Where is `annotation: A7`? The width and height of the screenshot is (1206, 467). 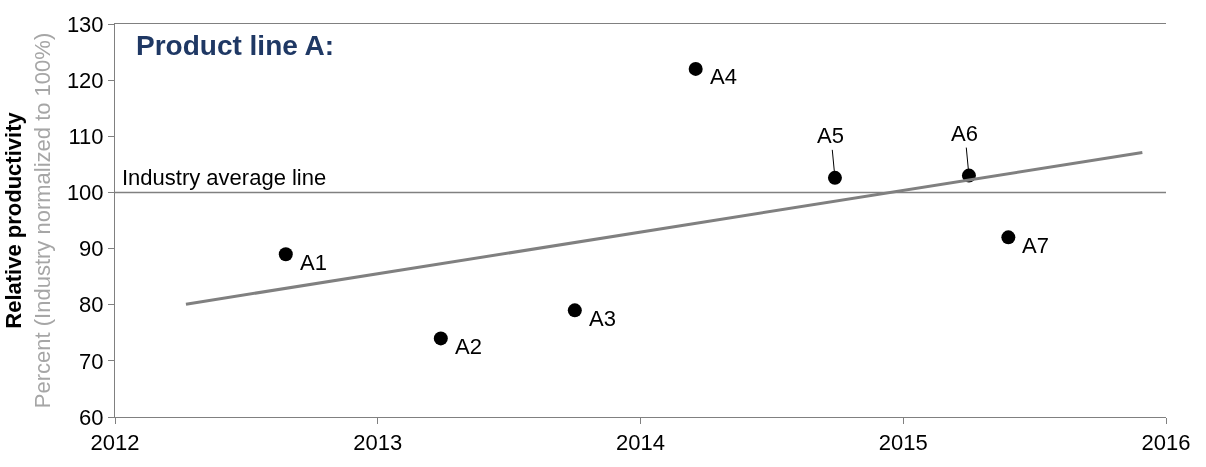 annotation: A7 is located at coordinates (1035, 245).